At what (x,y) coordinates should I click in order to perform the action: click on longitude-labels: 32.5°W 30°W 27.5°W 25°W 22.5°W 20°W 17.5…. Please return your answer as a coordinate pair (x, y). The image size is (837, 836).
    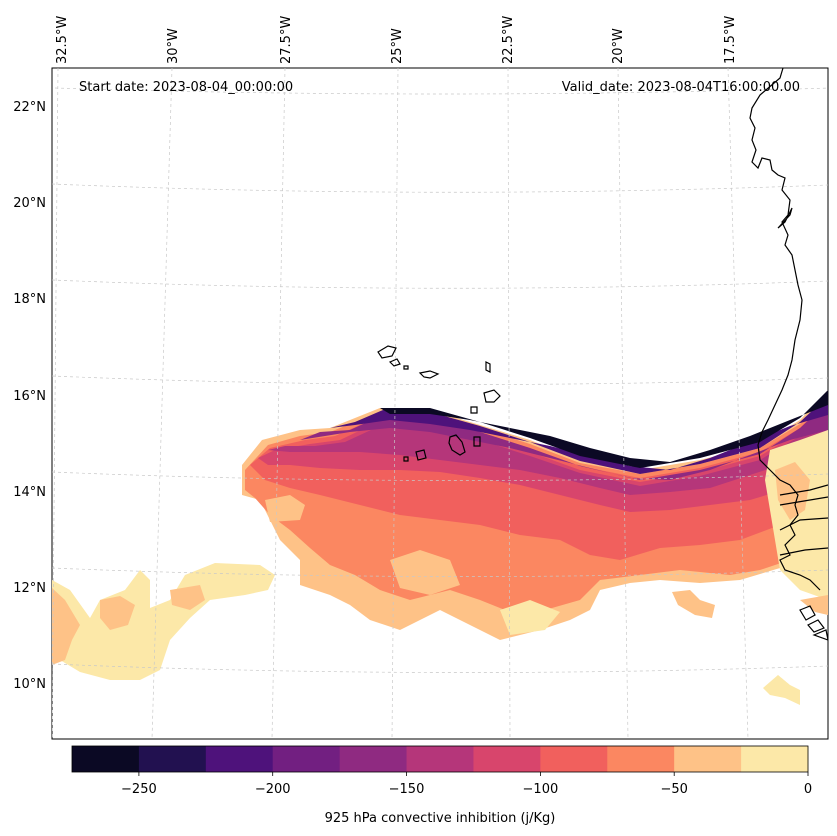
    Looking at the image, I should click on (396, 40).